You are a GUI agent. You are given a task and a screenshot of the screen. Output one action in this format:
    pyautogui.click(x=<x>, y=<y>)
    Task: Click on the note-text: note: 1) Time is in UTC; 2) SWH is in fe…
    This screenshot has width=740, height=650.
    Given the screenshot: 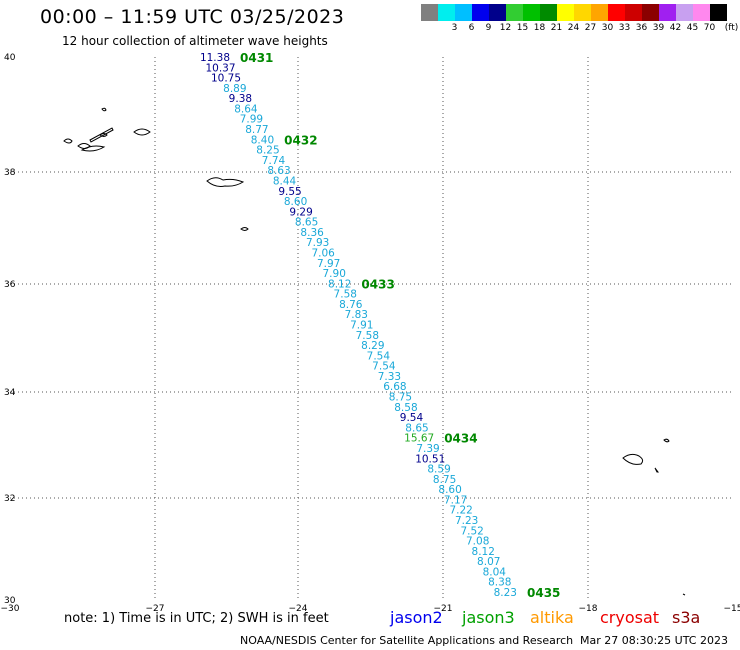 What is the action you would take?
    pyautogui.click(x=196, y=618)
    